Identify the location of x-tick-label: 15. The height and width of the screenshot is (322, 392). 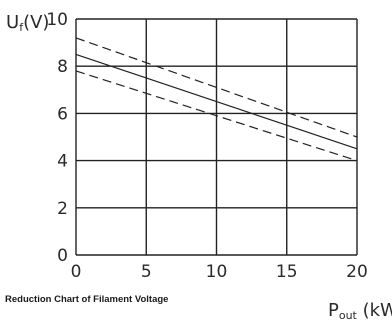
(287, 272).